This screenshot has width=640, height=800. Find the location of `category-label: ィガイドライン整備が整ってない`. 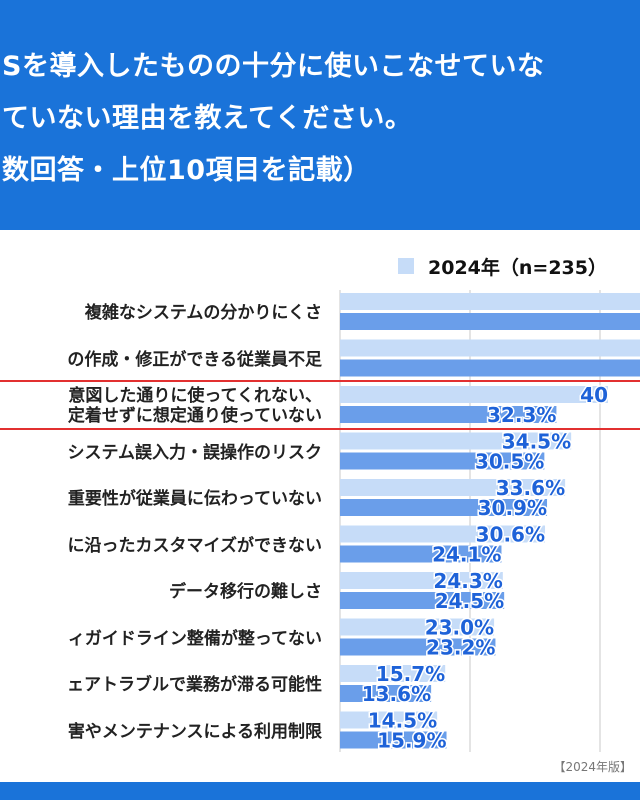

category-label: ィガイドライン整備が整ってない is located at coordinates (195, 639).